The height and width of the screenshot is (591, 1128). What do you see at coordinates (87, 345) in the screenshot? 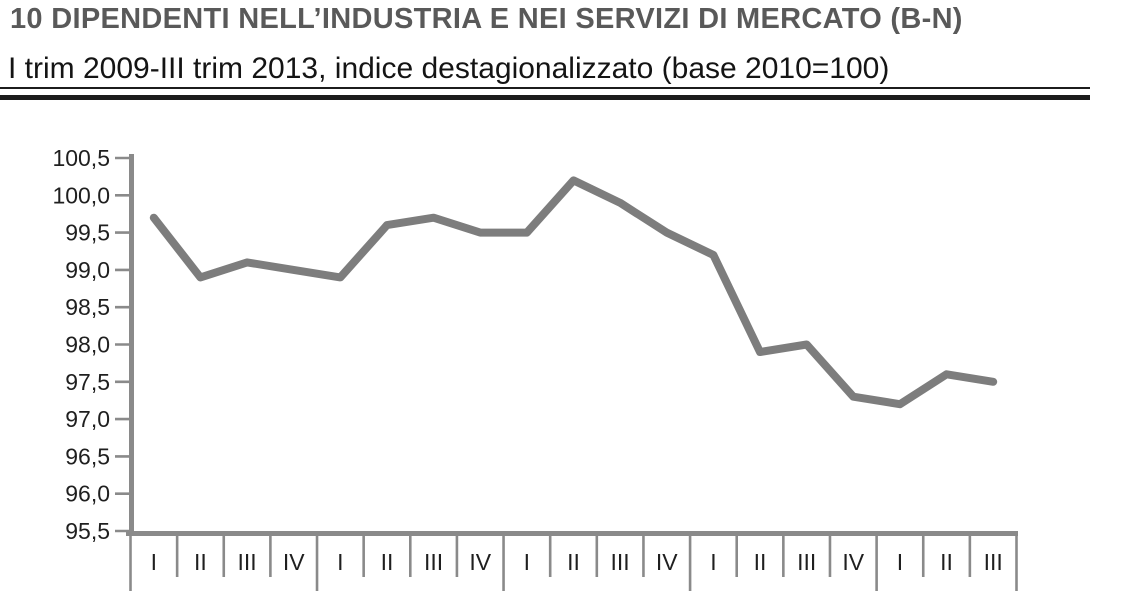
I see `y-axis-tick-label: 98,0` at bounding box center [87, 345].